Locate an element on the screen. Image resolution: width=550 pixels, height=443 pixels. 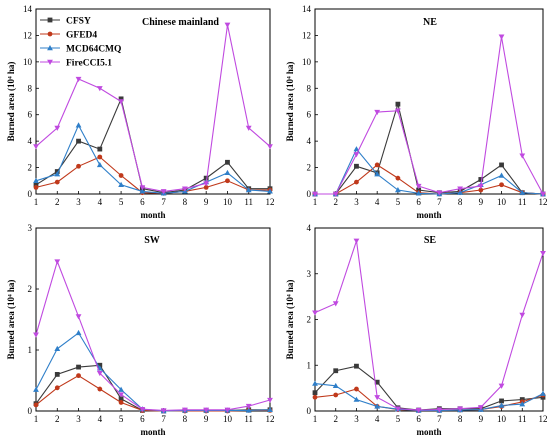
x-tick-label: 1 is located at coordinates (36, 419).